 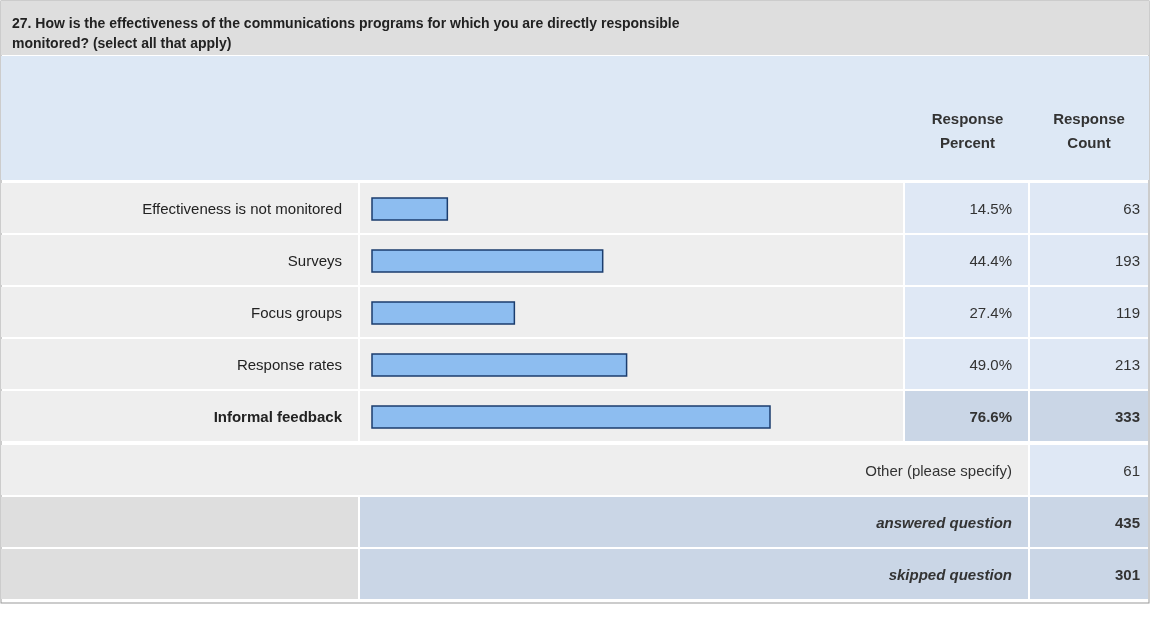 What do you see at coordinates (242, 208) in the screenshot?
I see `y-tick-label: Effectiveness is not monitored` at bounding box center [242, 208].